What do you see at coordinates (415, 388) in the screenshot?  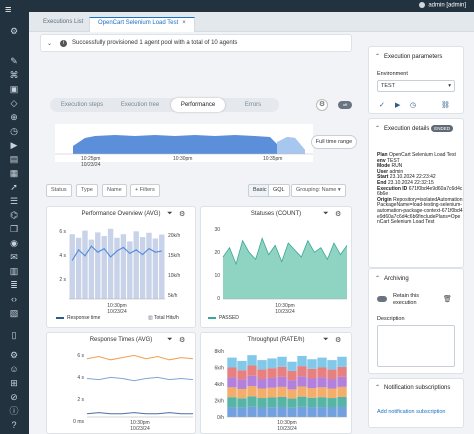 I see `notifications-header: ⌃ Notification subscriptions` at bounding box center [415, 388].